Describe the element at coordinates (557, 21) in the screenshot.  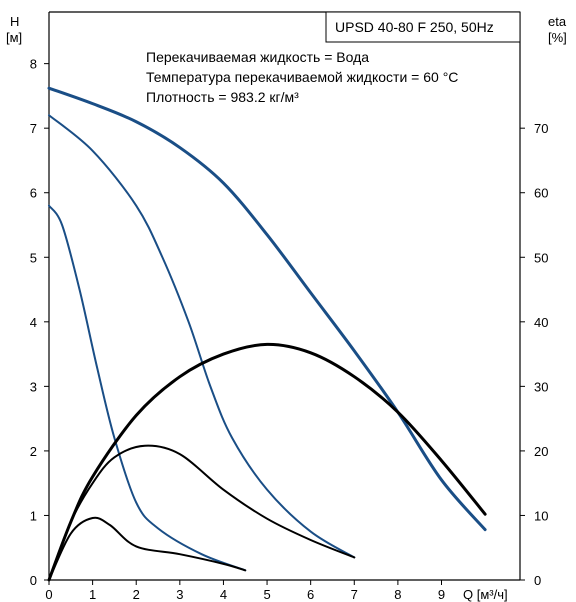
I see `y-right-label-symbol: eta` at that location.